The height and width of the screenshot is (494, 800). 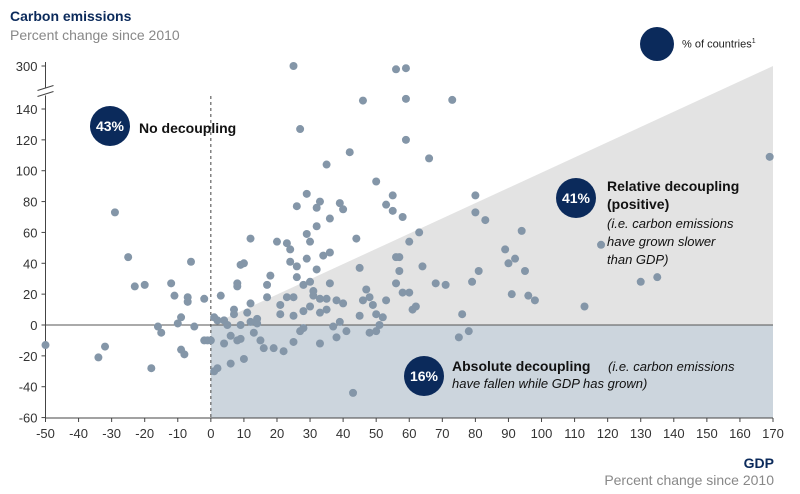 What do you see at coordinates (45, 88) in the screenshot?
I see `axis-break-mark` at bounding box center [45, 88].